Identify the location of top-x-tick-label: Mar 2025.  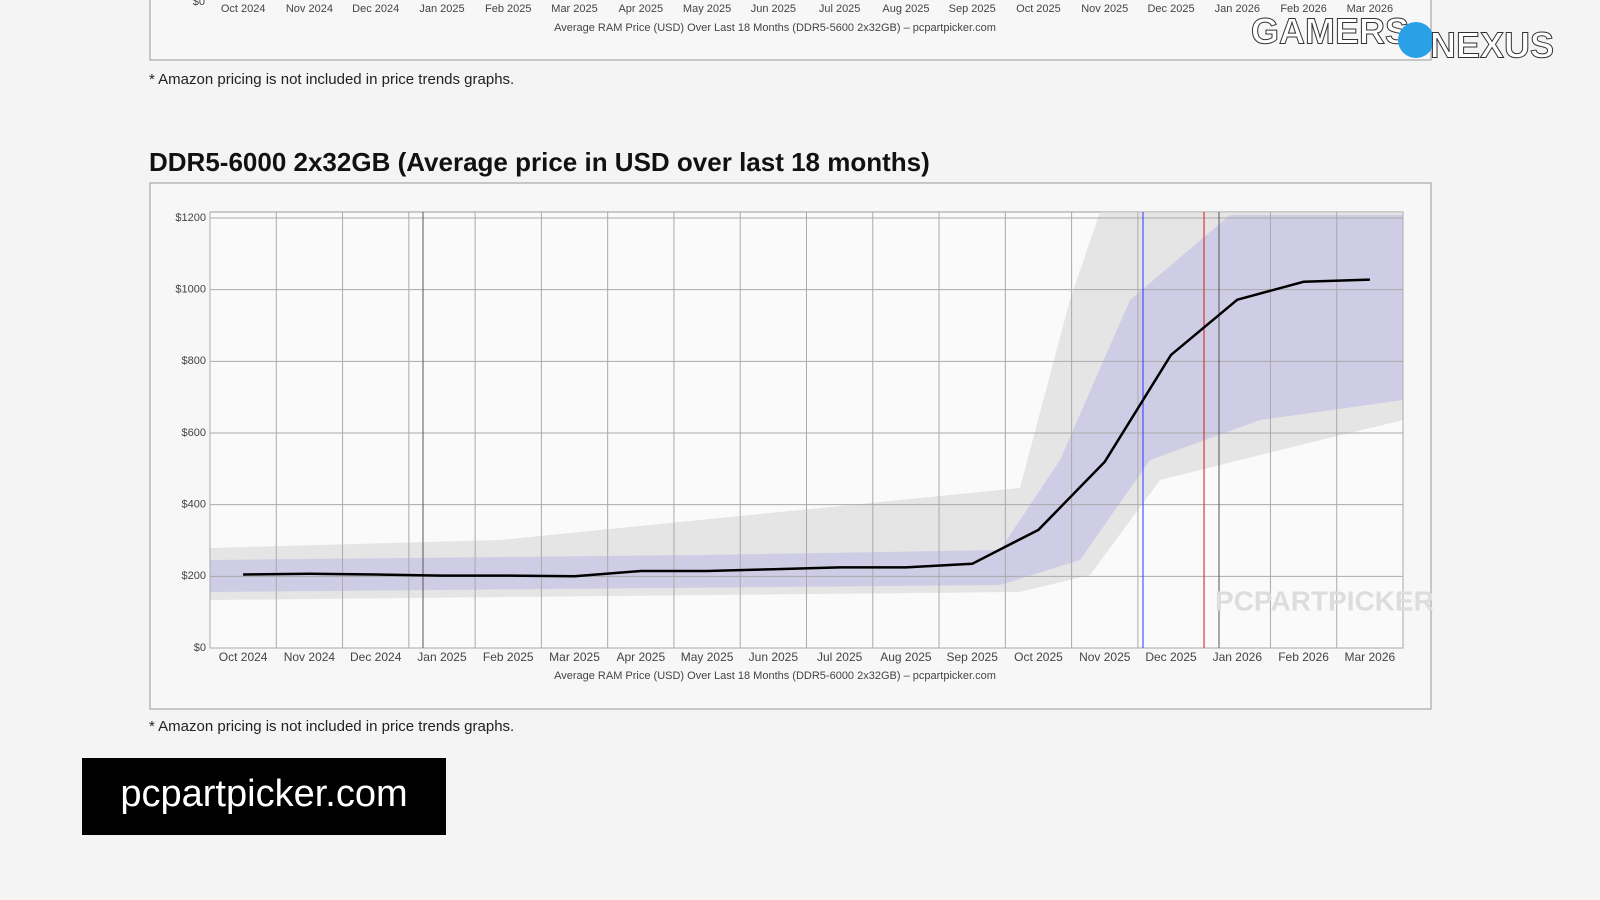
(574, 9).